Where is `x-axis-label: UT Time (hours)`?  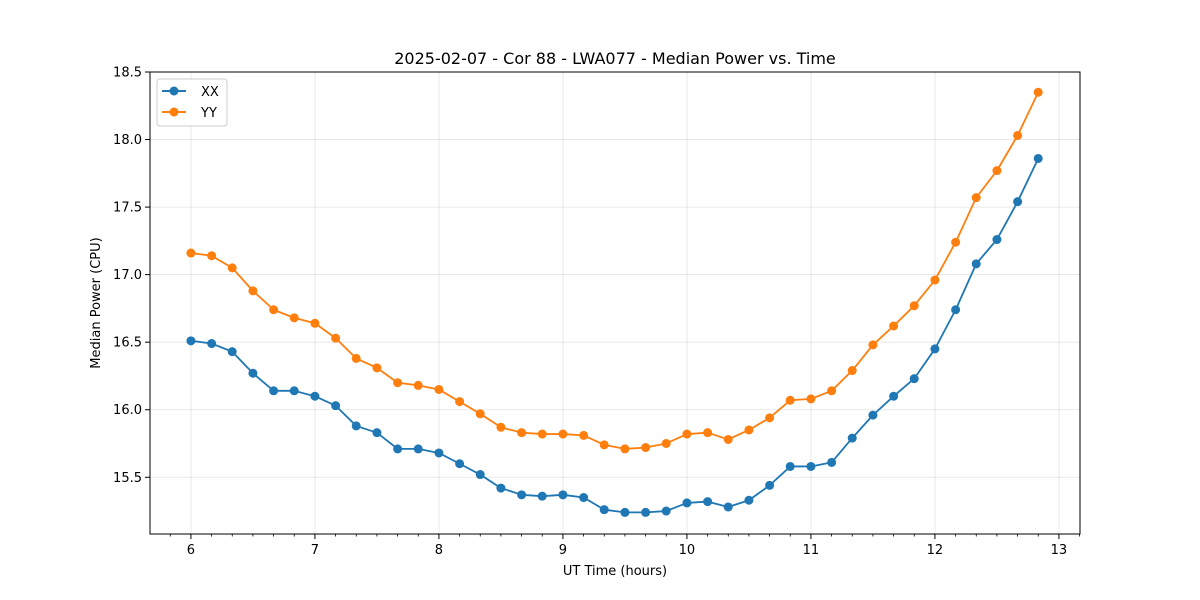
x-axis-label: UT Time (hours) is located at coordinates (615, 571).